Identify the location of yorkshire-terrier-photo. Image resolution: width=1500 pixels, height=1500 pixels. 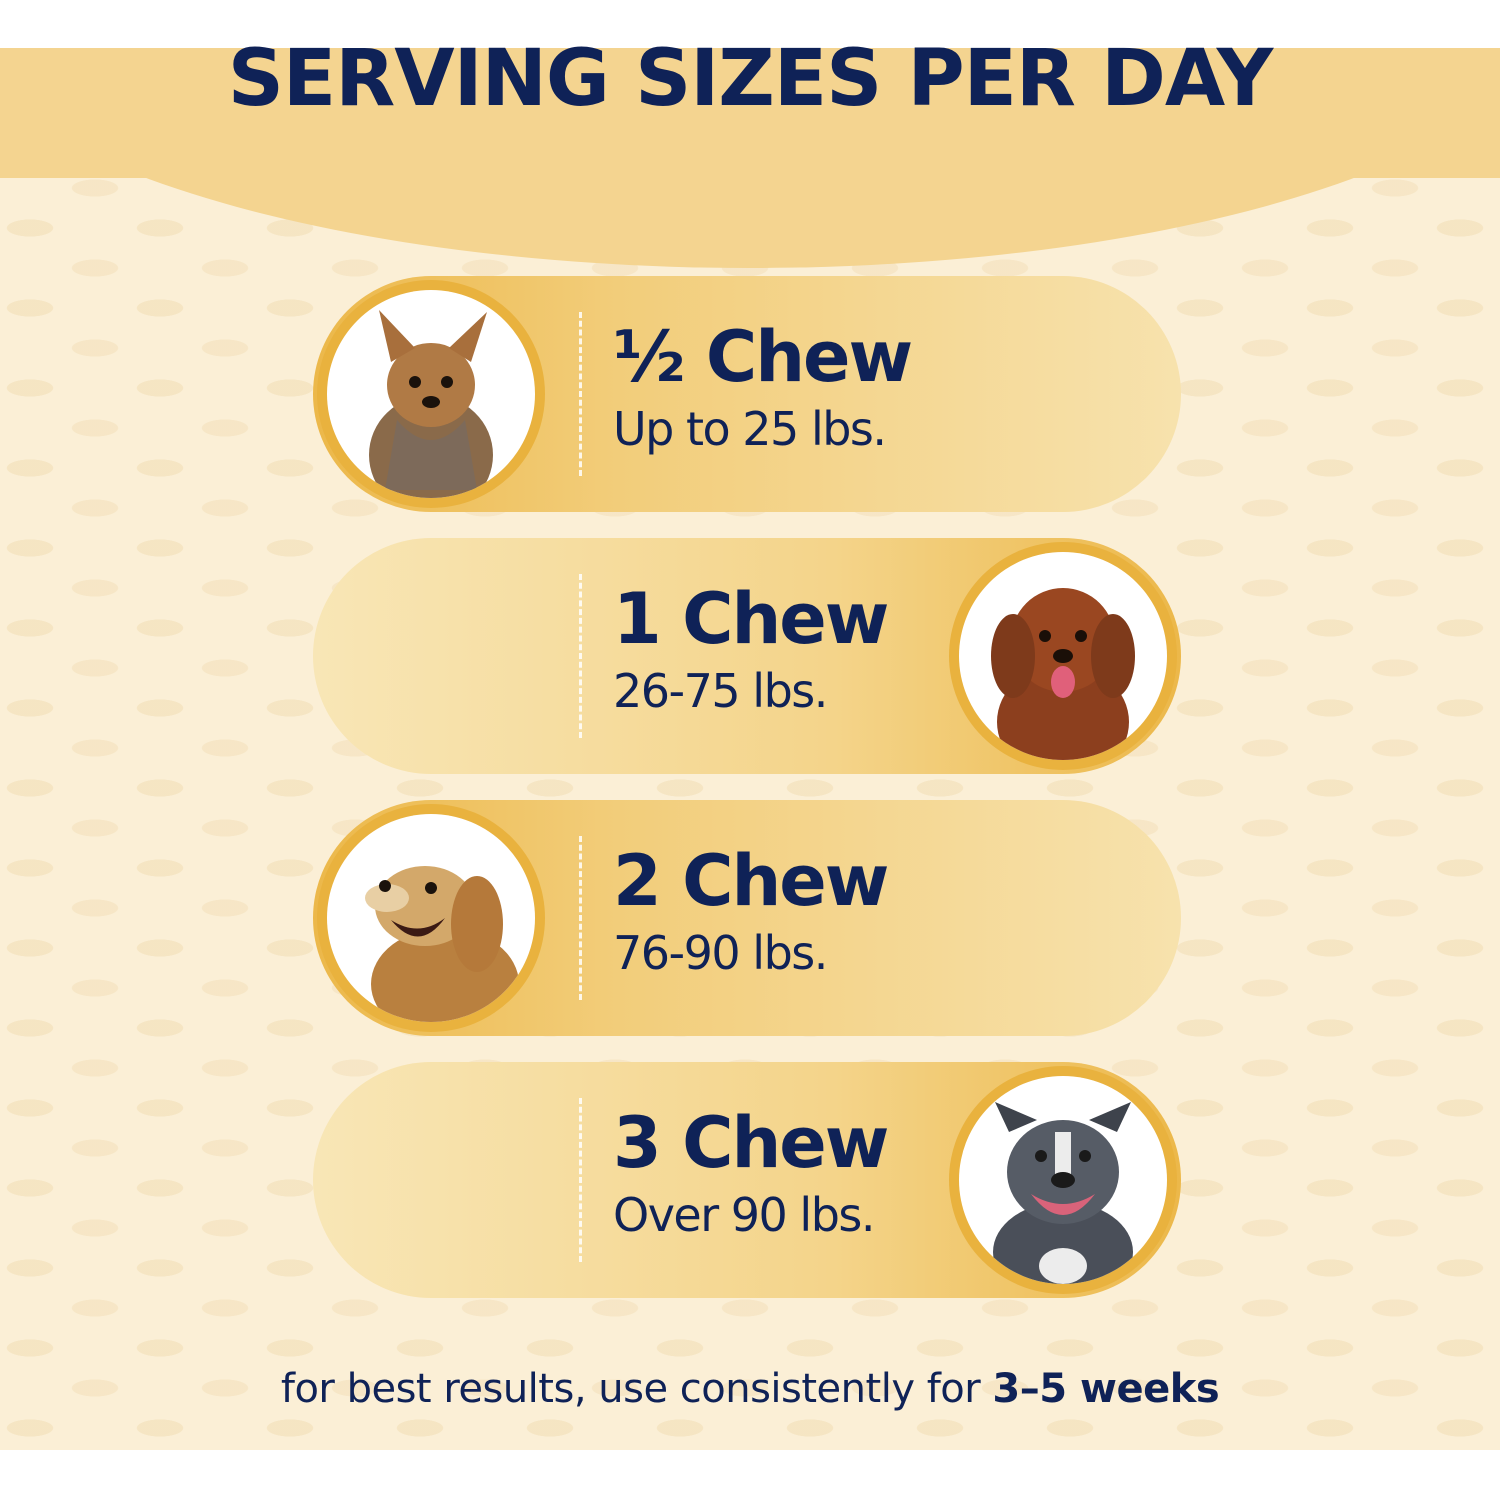
(431, 394).